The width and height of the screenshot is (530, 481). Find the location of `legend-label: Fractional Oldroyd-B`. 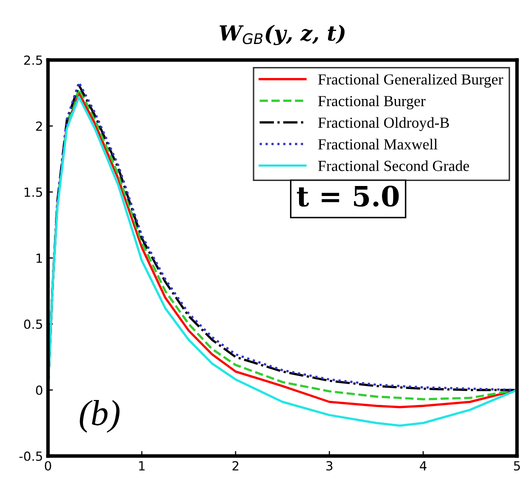

legend-label: Fractional Oldroyd-B is located at coordinates (383, 124).